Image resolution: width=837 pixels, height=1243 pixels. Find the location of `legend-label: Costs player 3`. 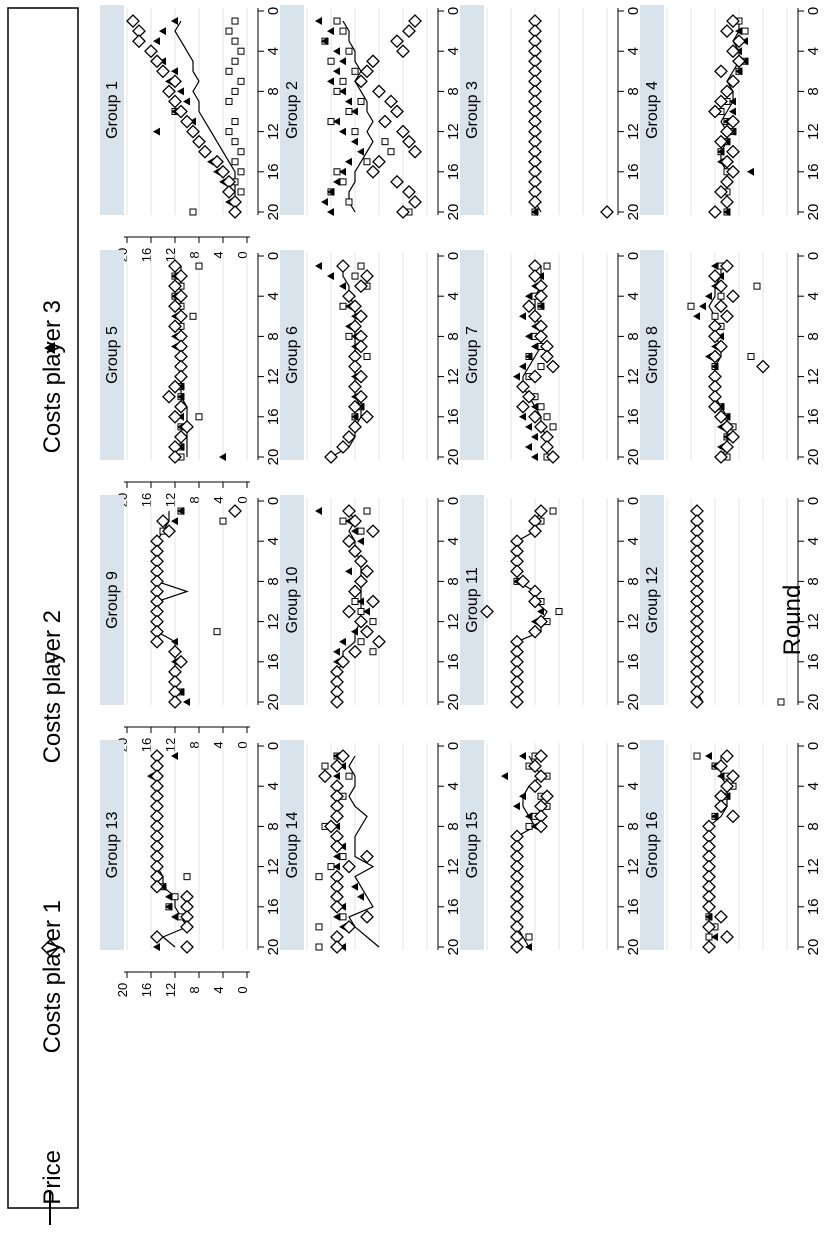

legend-label: Costs player 3 is located at coordinates (52, 376).